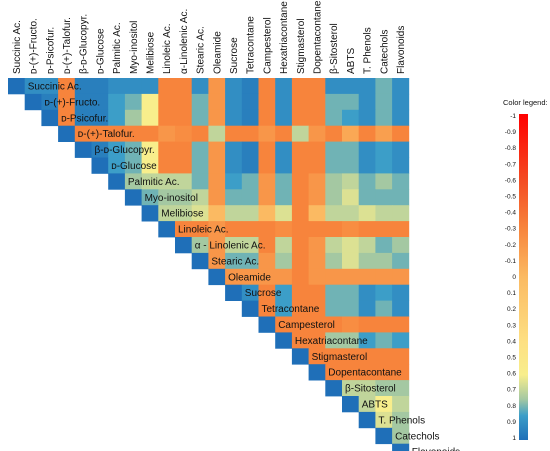 This screenshot has width=550, height=451. I want to click on row-label: T. Phenols, so click(401, 420).